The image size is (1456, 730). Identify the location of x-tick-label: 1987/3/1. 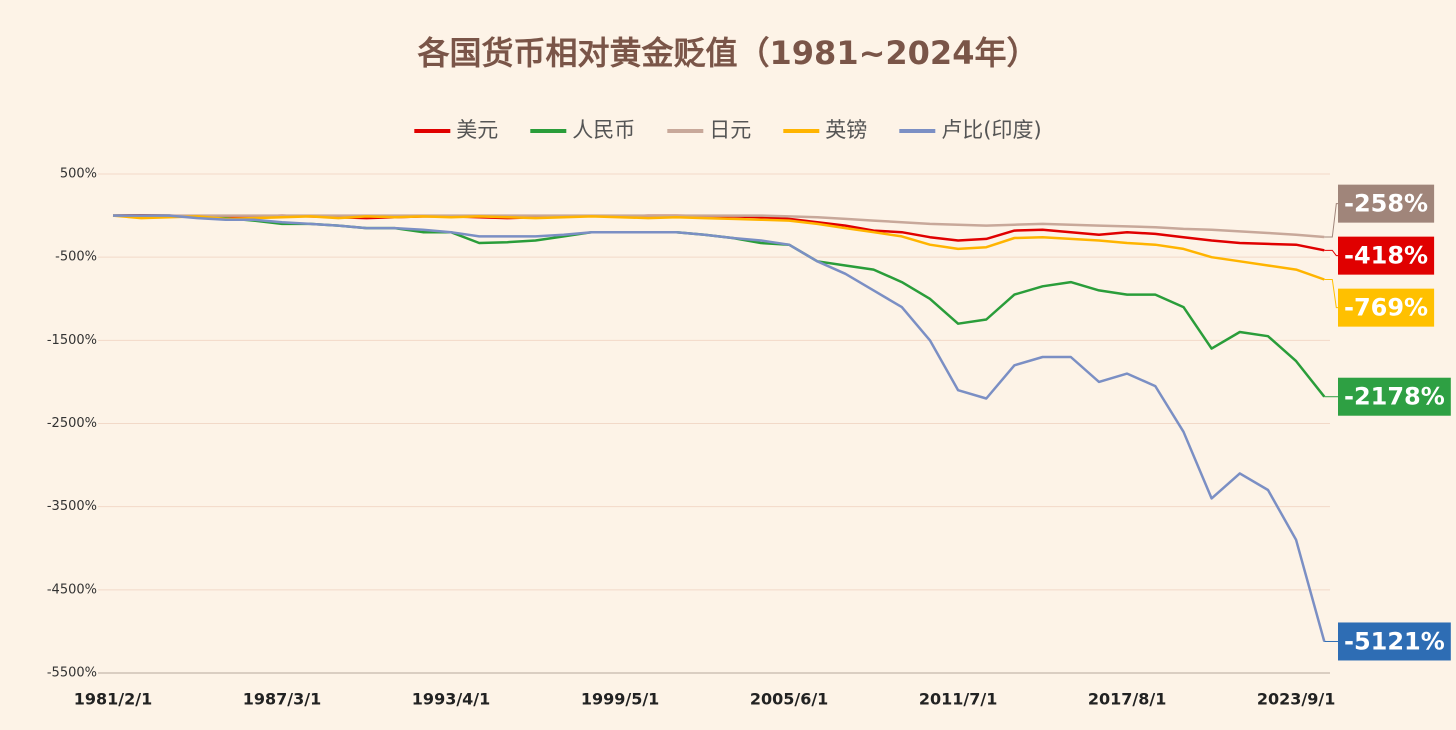
(282, 699).